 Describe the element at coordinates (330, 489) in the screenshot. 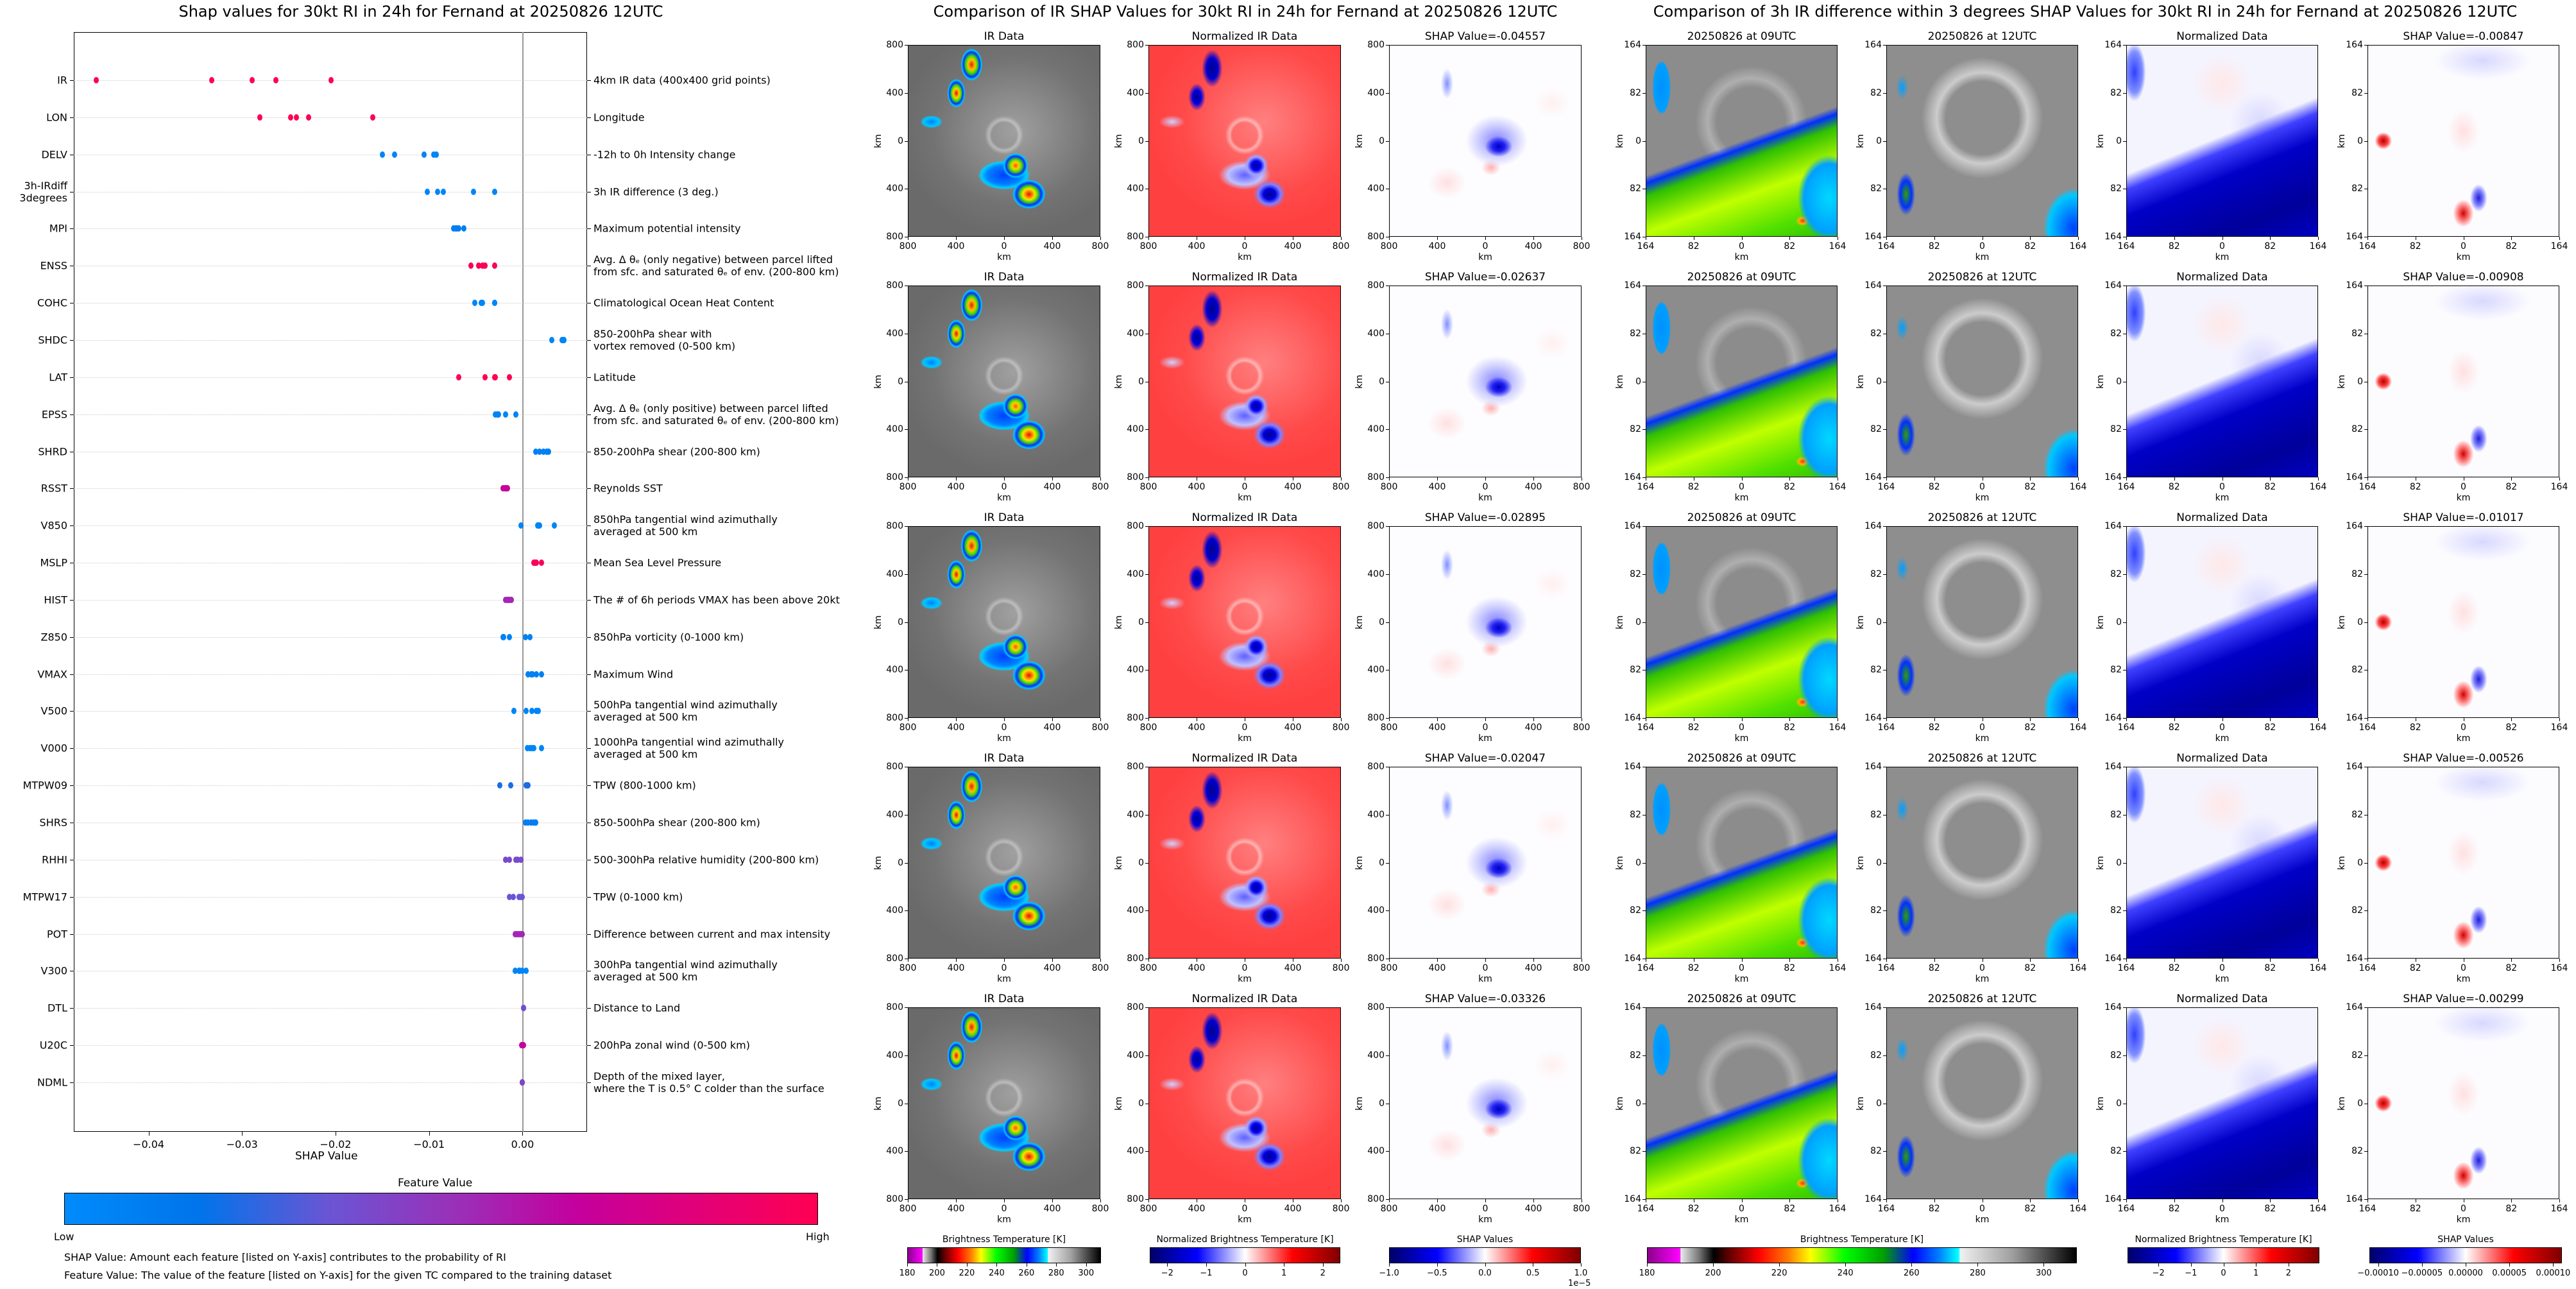

I see `feature-gridline` at that location.